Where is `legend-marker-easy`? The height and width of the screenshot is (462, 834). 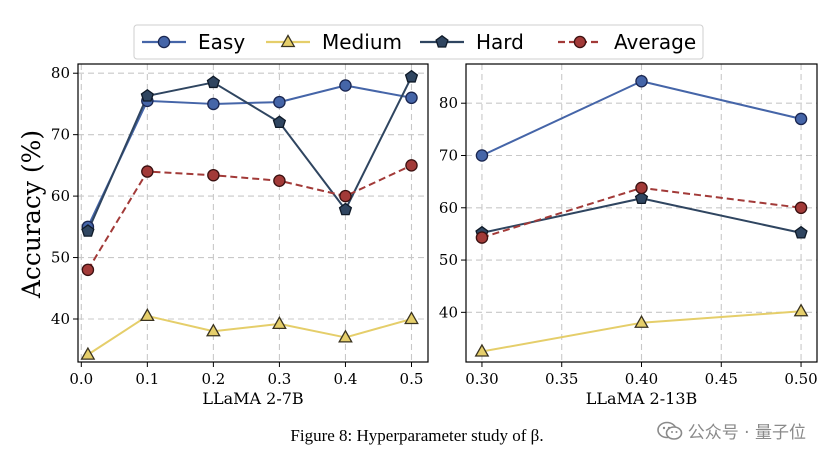 legend-marker-easy is located at coordinates (164, 42).